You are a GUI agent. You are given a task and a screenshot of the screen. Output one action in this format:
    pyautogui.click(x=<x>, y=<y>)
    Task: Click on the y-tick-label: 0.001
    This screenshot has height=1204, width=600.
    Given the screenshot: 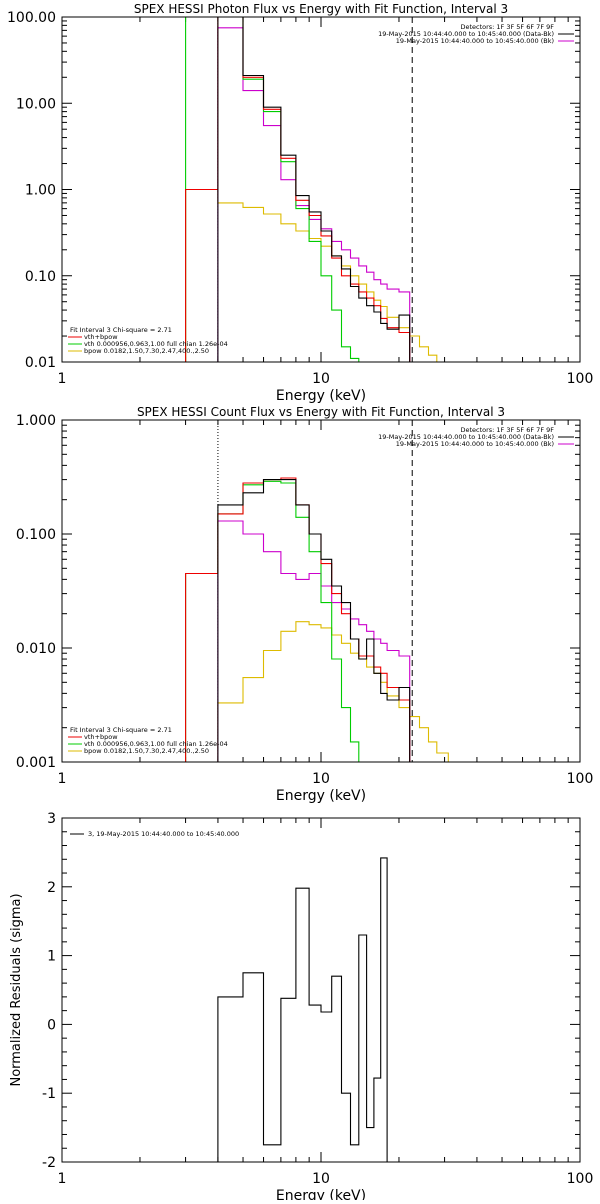 What is the action you would take?
    pyautogui.click(x=36, y=763)
    